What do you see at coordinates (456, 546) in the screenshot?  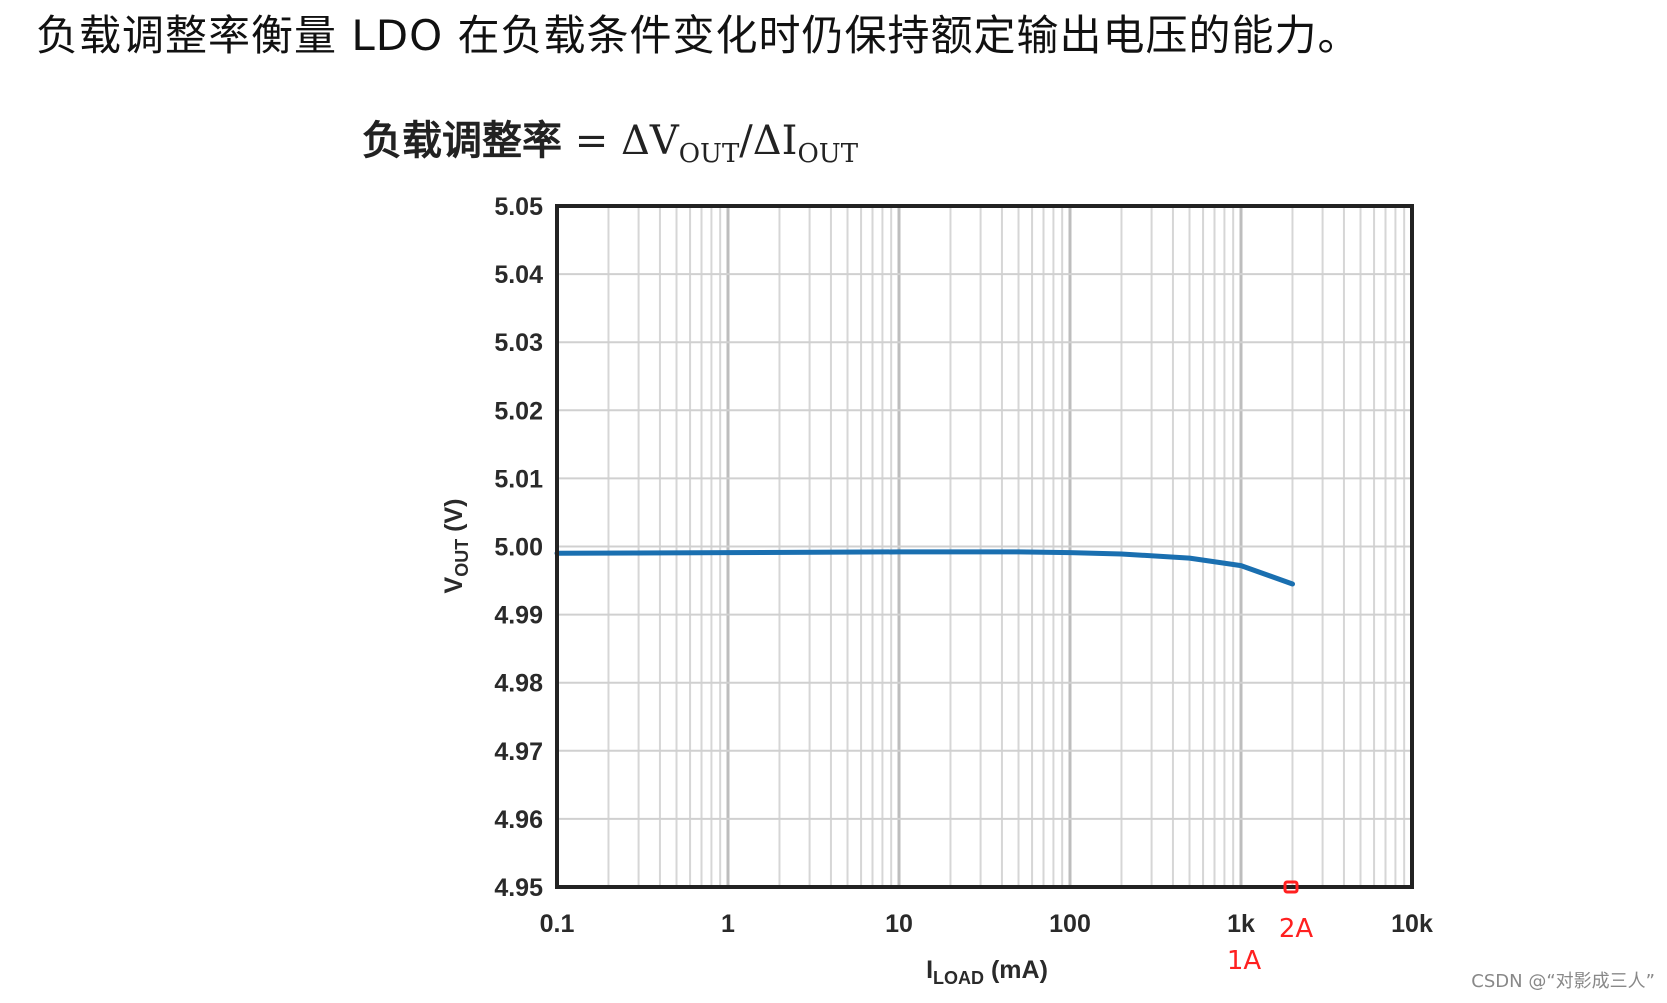 I see `y-axis-label: VOUT (V)` at bounding box center [456, 546].